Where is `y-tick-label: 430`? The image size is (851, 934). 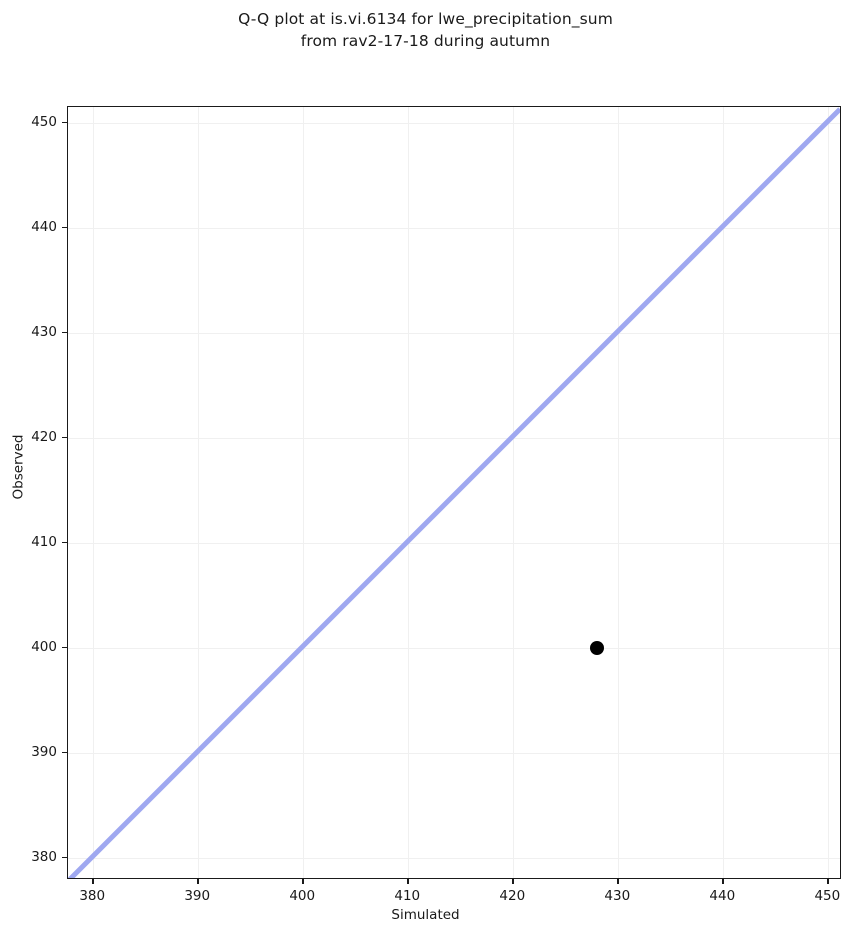 y-tick-label: 430 is located at coordinates (44, 331).